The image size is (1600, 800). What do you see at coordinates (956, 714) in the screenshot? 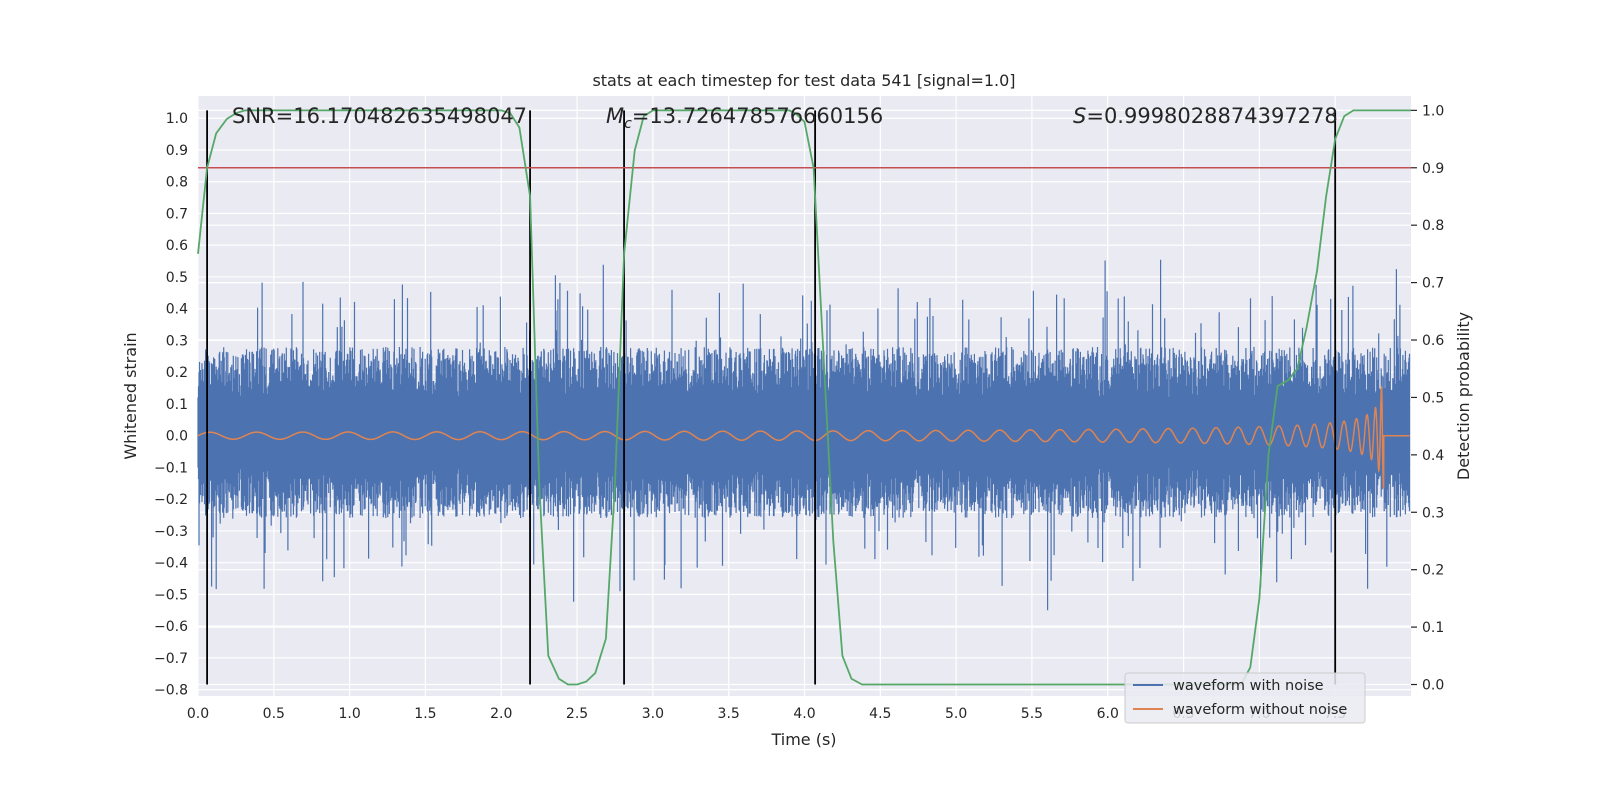
I see `x-tick-label: 5.0` at bounding box center [956, 714].